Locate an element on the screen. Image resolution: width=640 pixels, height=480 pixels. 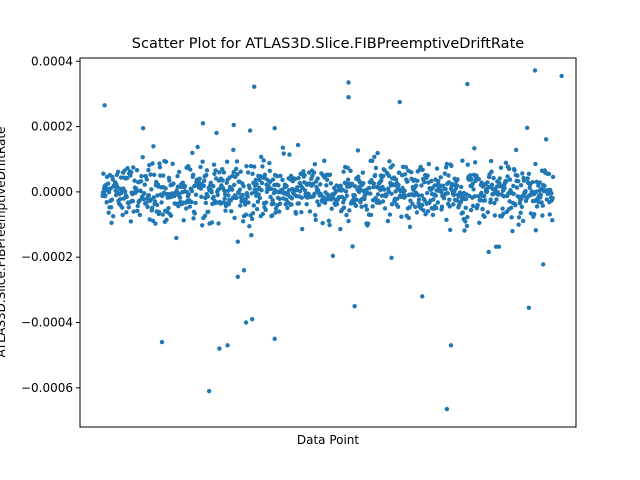
y-tick-label: 0.0000 is located at coordinates (52, 192).